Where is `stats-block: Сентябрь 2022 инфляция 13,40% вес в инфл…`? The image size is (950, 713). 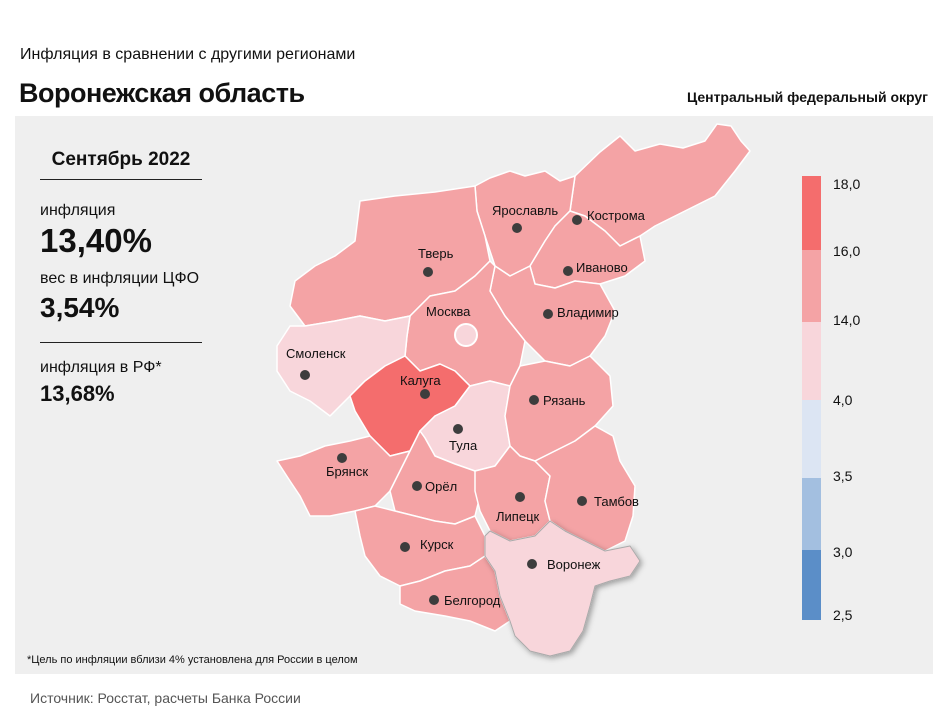
stats-block: Сентябрь 2022 инфляция 13,40% вес в инфл… is located at coordinates (122, 275).